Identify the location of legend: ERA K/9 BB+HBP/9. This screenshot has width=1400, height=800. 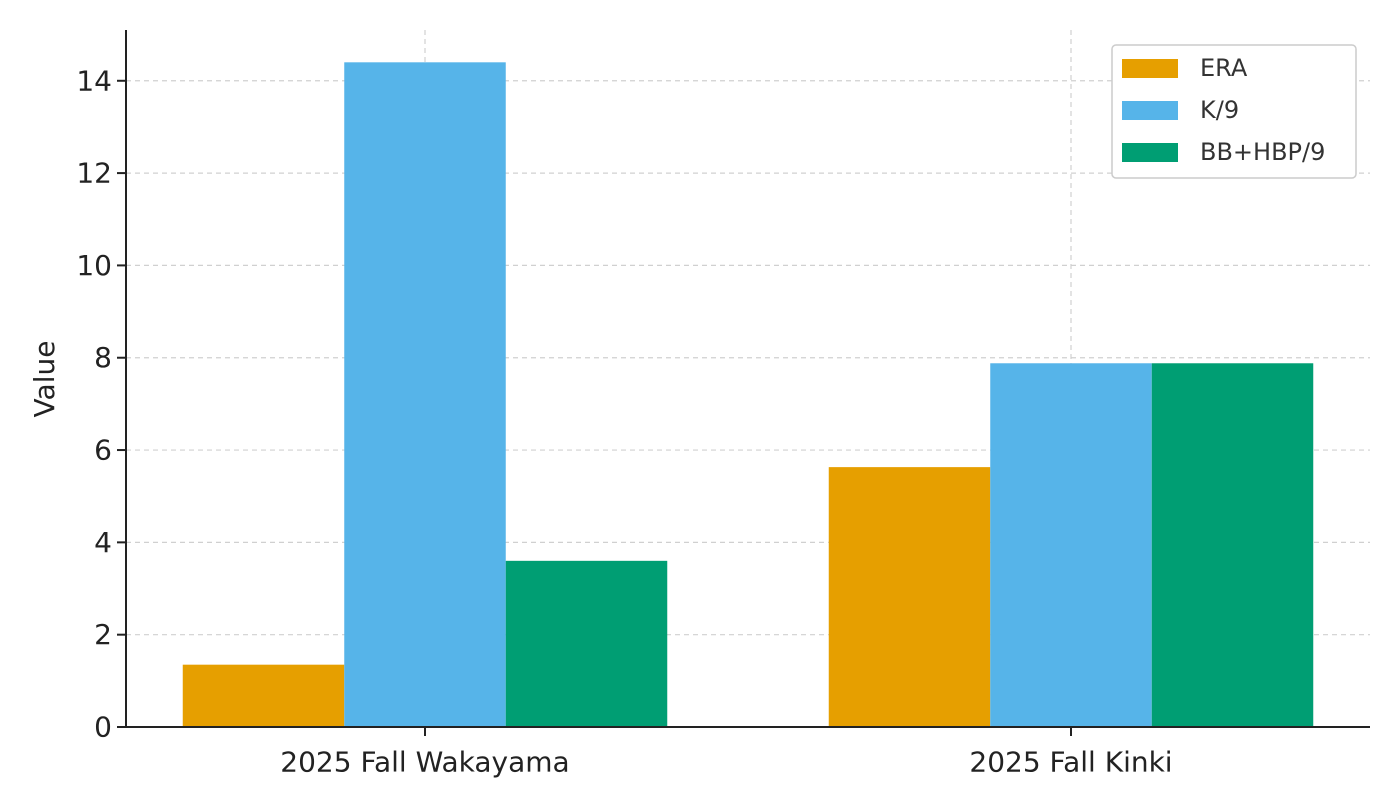
(1234, 111).